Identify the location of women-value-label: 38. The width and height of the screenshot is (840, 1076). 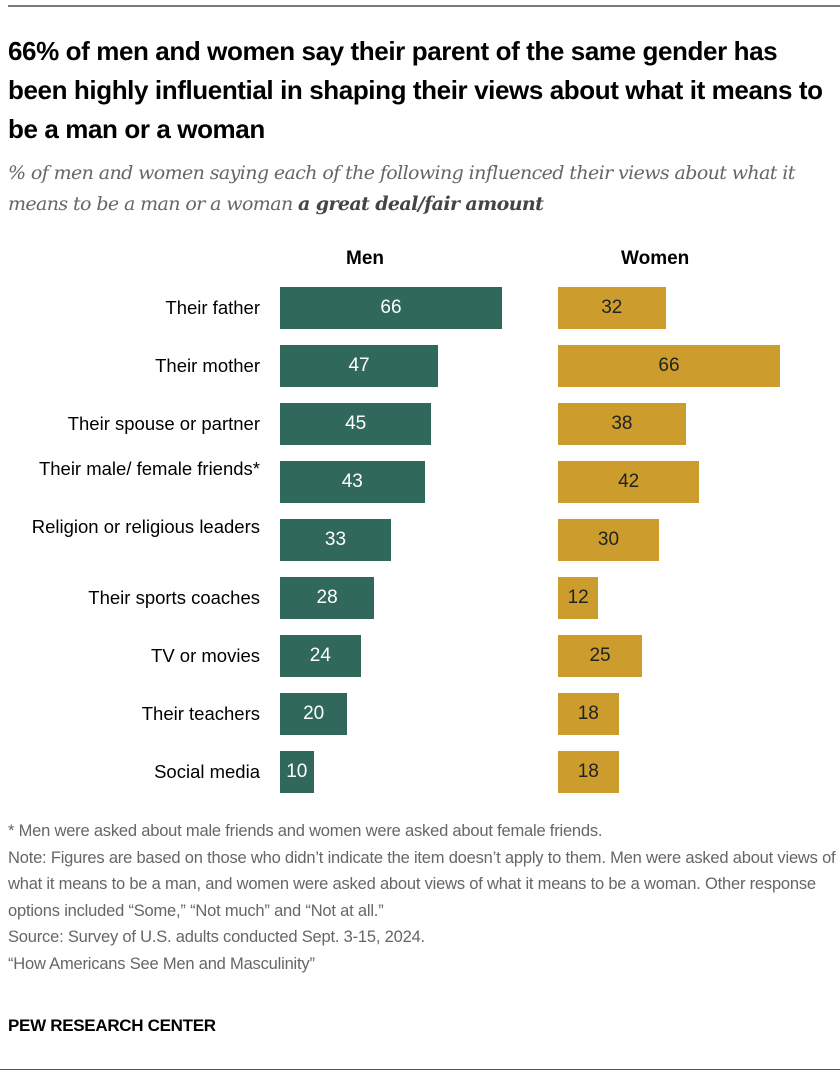
(622, 423).